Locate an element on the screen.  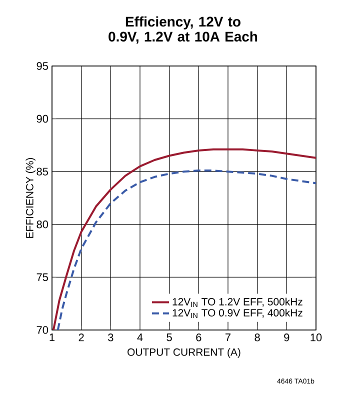
legend-label: 12V$_{IN}$ TO 1.2V EFF, 500kHz is located at coordinates (237, 302).